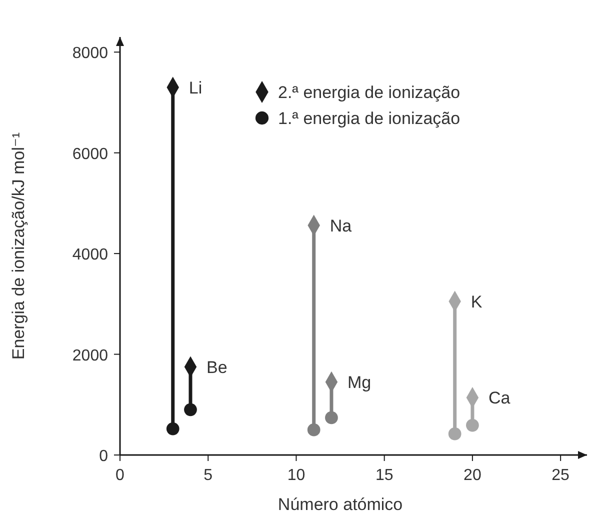  I want to click on y-tick-label: 8000, so click(90, 53).